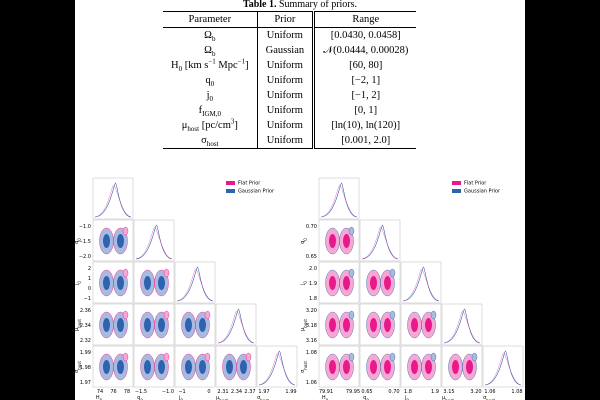  Describe the element at coordinates (289, 110) in the screenshot. I see `table-row: fIGM,0 Uniform [0, 1]` at that location.